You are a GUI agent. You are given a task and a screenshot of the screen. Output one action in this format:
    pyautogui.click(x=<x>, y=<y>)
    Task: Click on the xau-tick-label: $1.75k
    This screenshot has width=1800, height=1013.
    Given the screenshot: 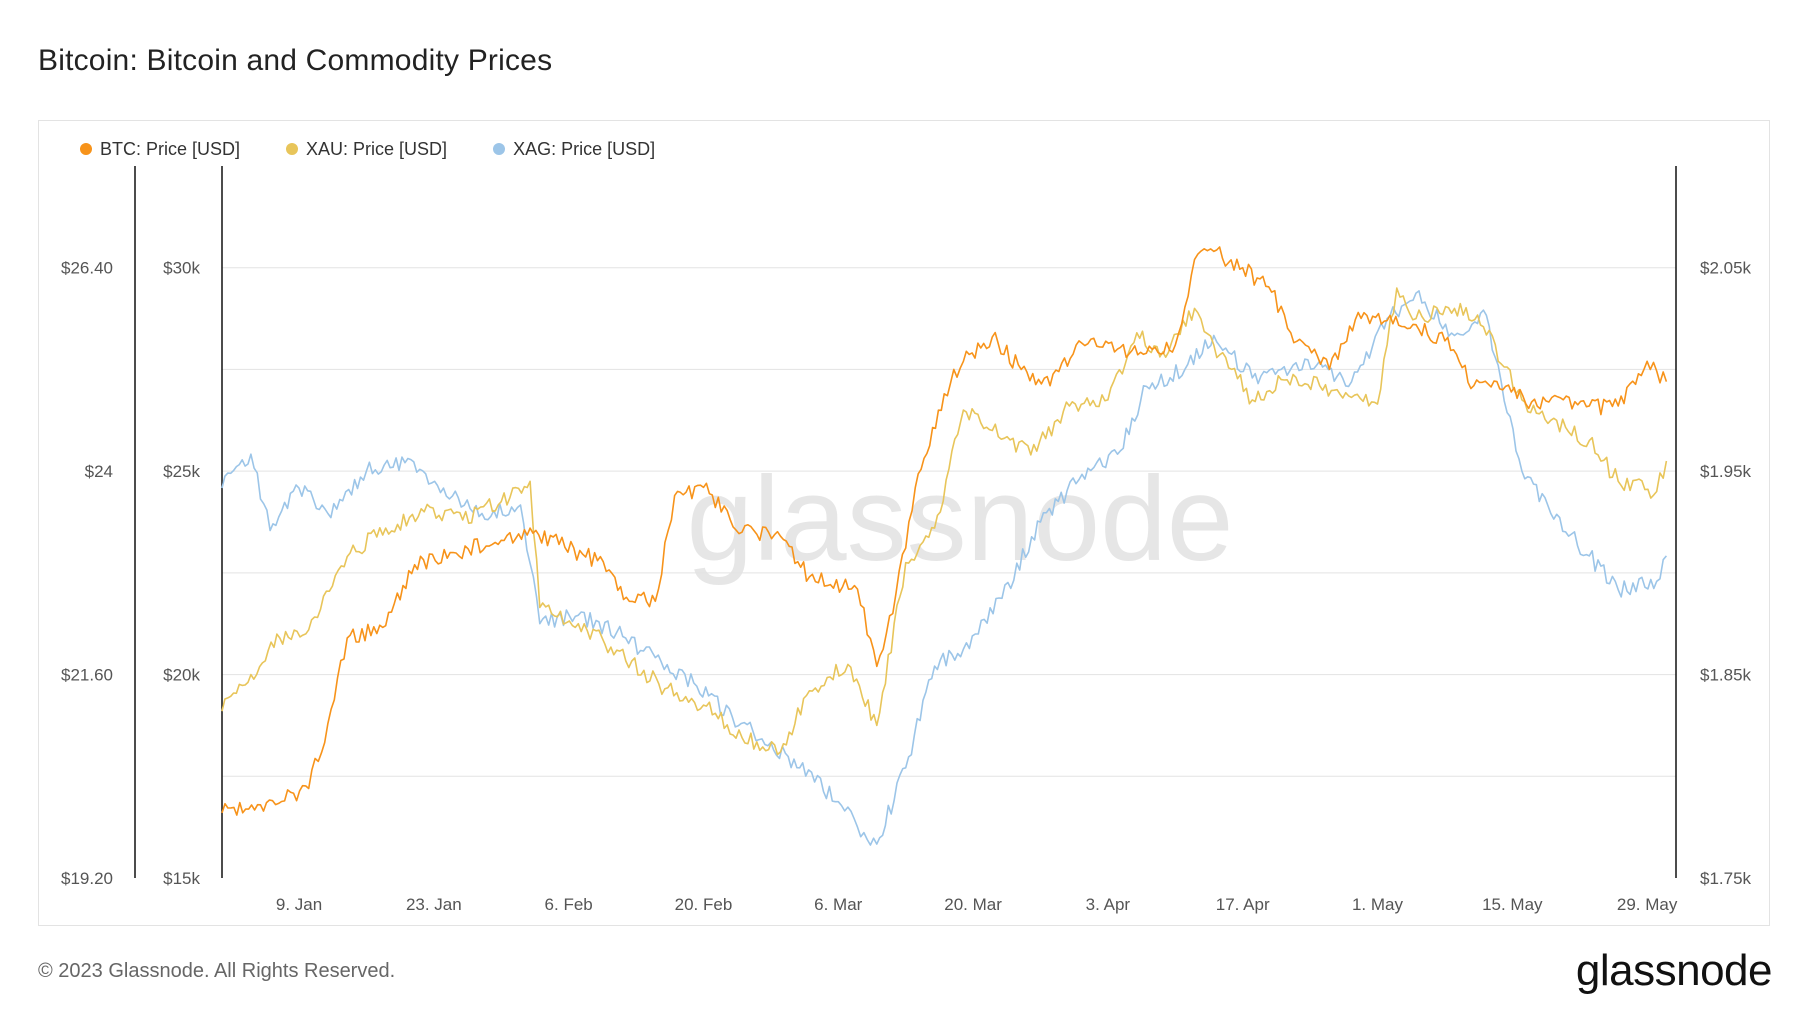 What is the action you would take?
    pyautogui.click(x=1726, y=878)
    